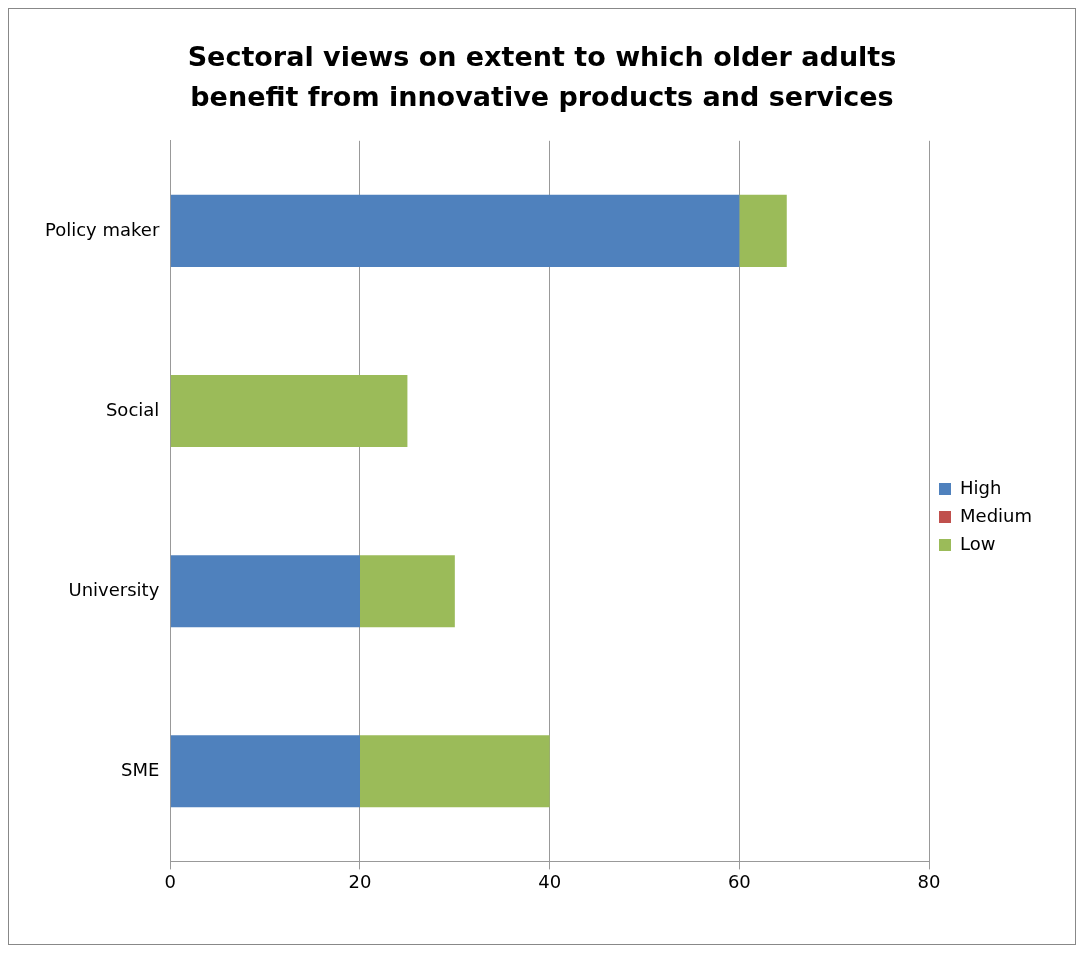 The height and width of the screenshot is (957, 1088). I want to click on legend-label: High, so click(981, 487).